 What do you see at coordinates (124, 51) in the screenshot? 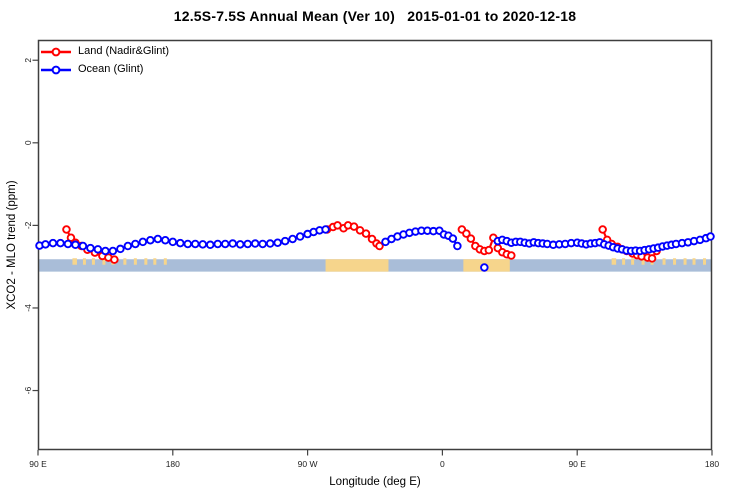
I see `legend-label: Land (Nadir&Glint)` at bounding box center [124, 51].